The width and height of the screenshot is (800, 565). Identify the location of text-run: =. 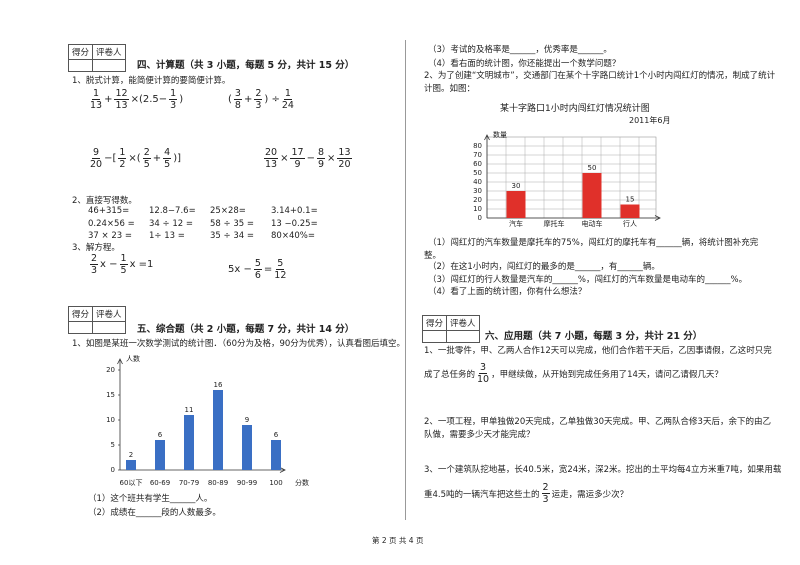
(268, 269).